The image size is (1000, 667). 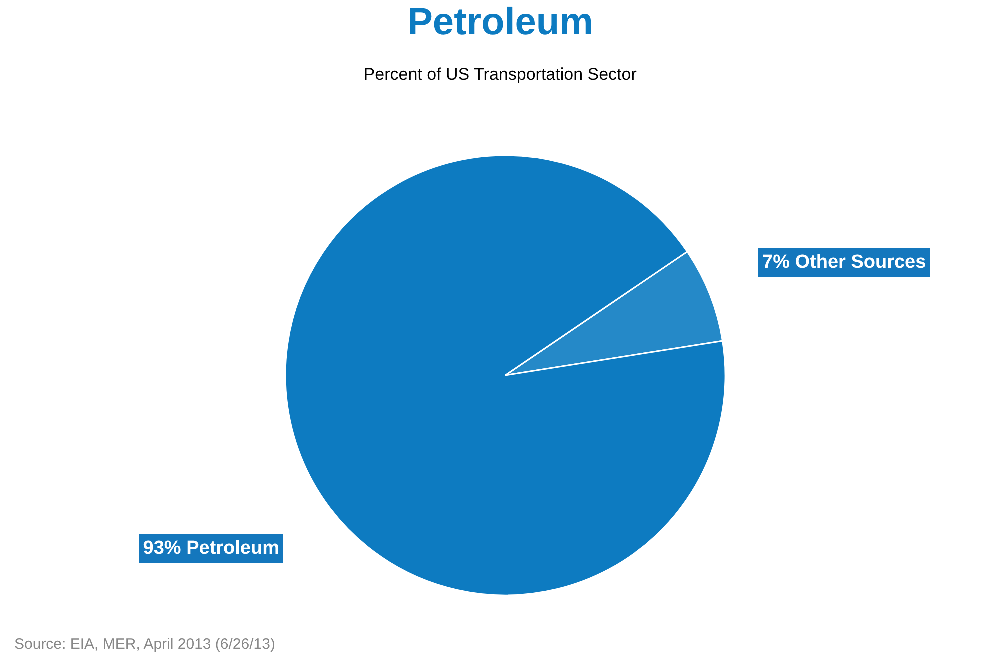 What do you see at coordinates (501, 23) in the screenshot?
I see `slice-label: Petroleum` at bounding box center [501, 23].